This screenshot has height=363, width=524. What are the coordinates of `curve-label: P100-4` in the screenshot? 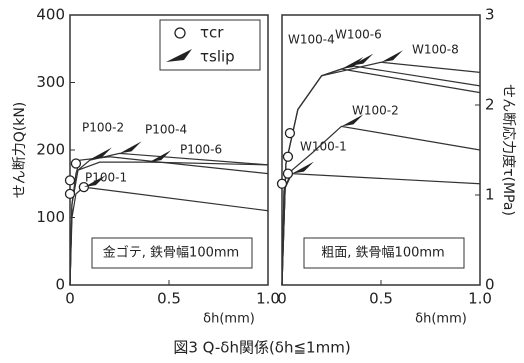 It's located at (166, 130).